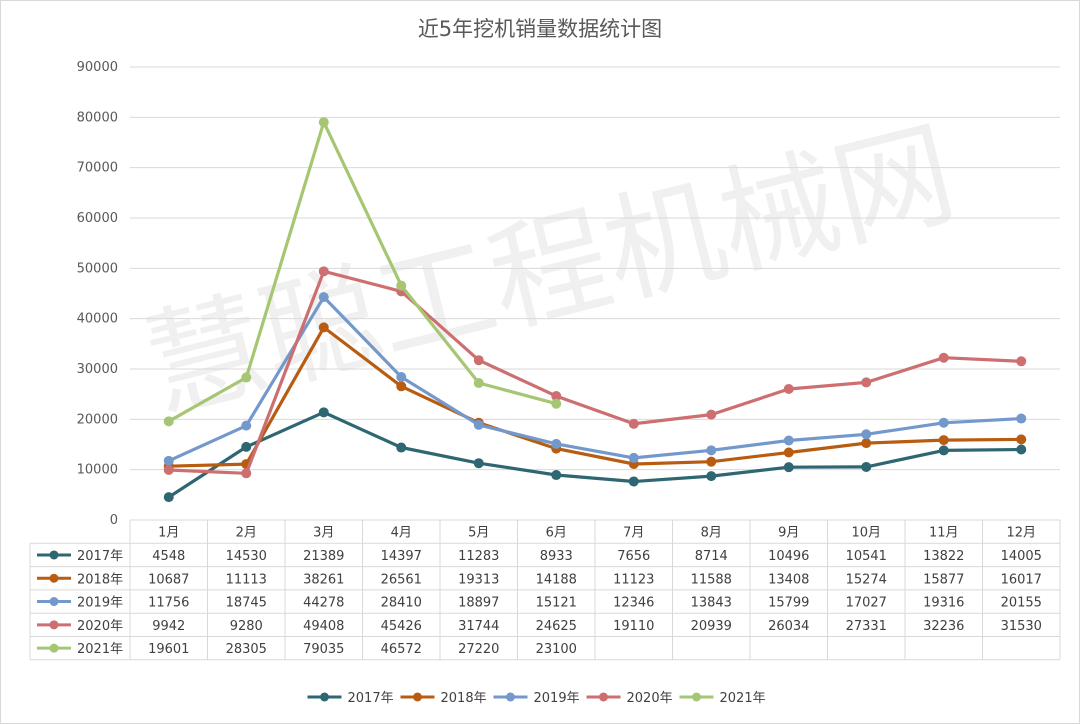 The height and width of the screenshot is (724, 1080). What do you see at coordinates (1021, 533) in the screenshot?
I see `x-tick-label: 12月` at bounding box center [1021, 533].